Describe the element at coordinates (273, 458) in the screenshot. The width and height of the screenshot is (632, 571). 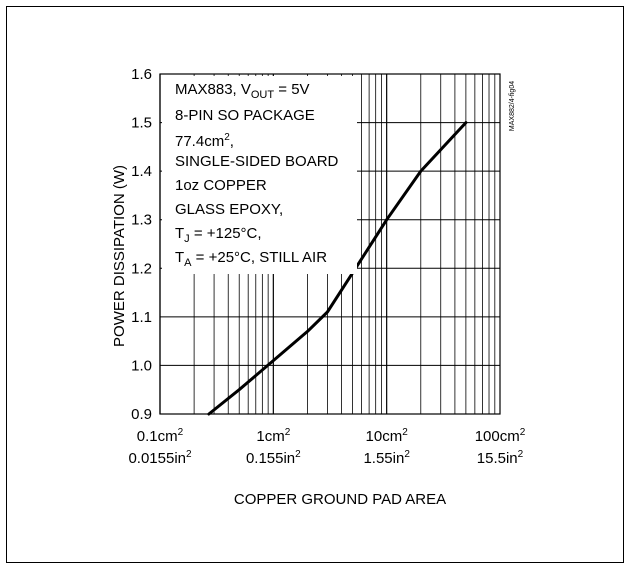
I see `x-tick-sublabel: 0.155in2` at that location.